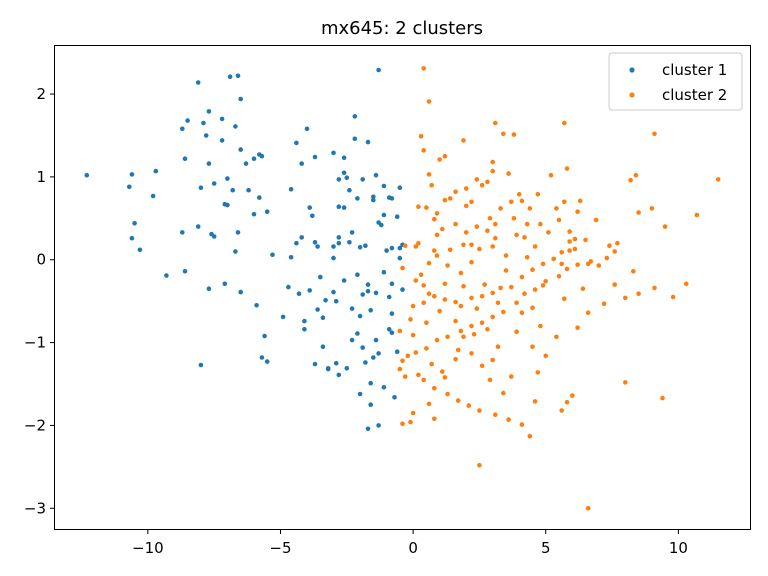  What do you see at coordinates (41, 94) in the screenshot?
I see `y-tick-label: 2` at bounding box center [41, 94].